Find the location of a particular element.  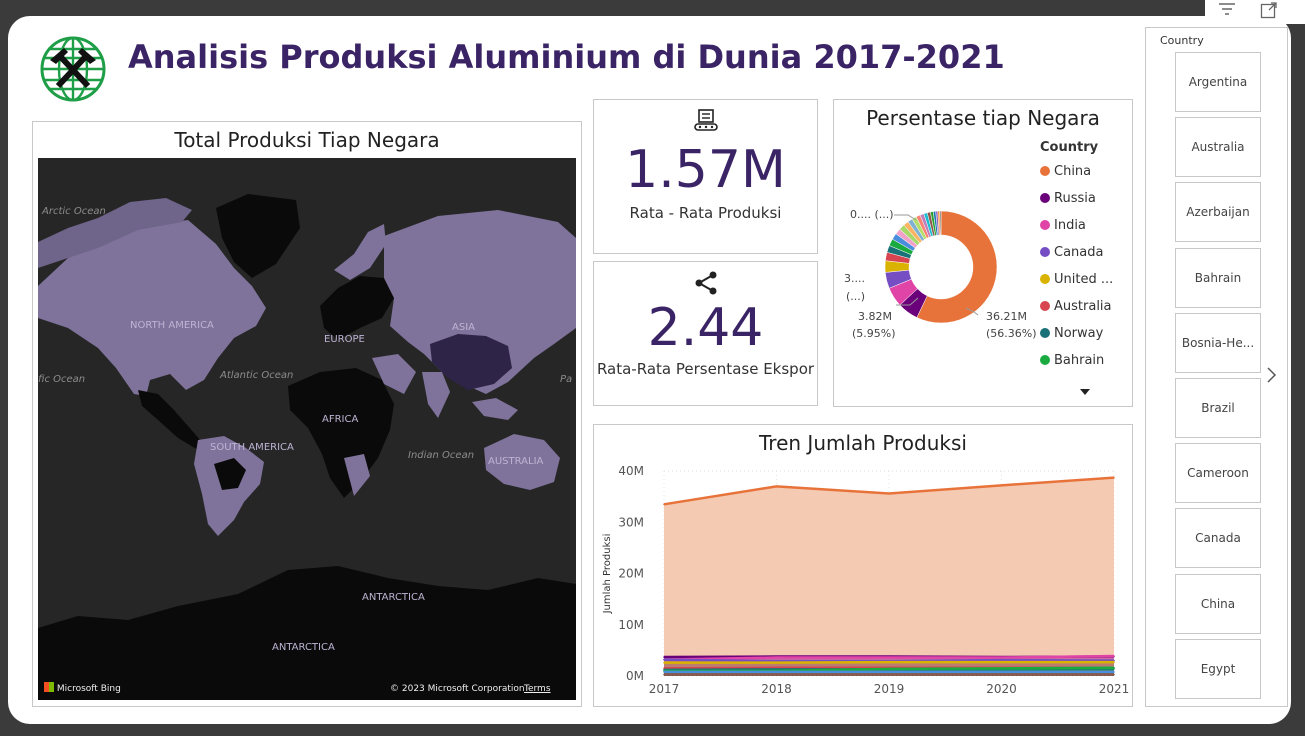

mining-globe-icon is located at coordinates (73, 69).